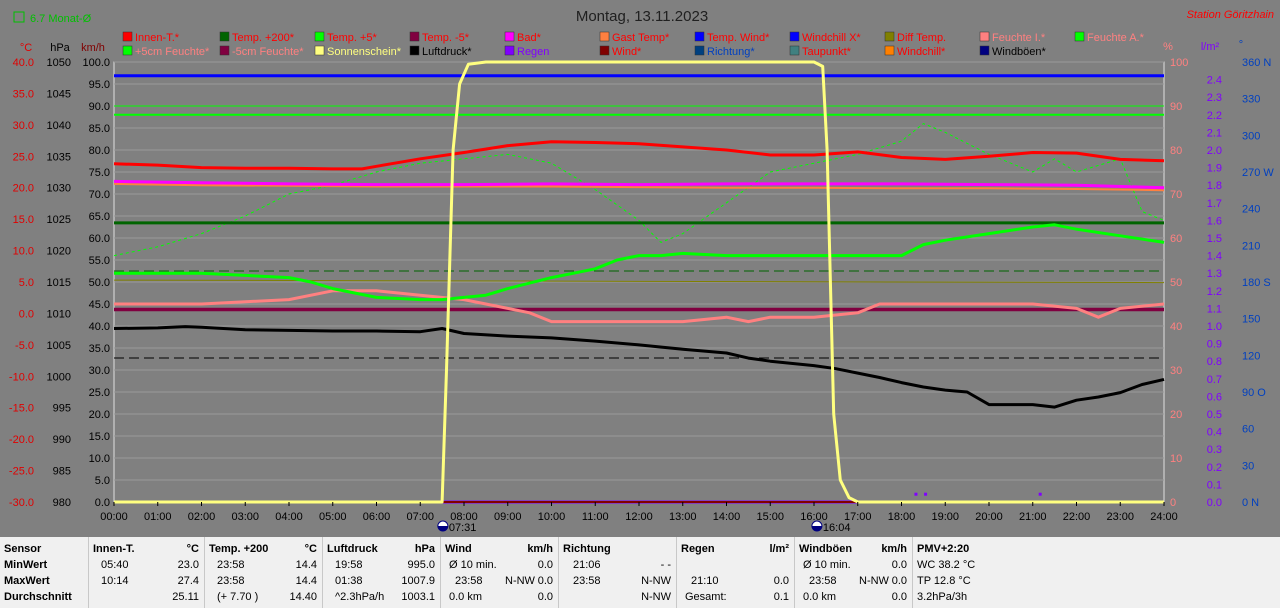 Image resolution: width=1280 pixels, height=608 pixels. Describe the element at coordinates (59, 283) in the screenshot. I see `press-tick-label: 1015` at that location.